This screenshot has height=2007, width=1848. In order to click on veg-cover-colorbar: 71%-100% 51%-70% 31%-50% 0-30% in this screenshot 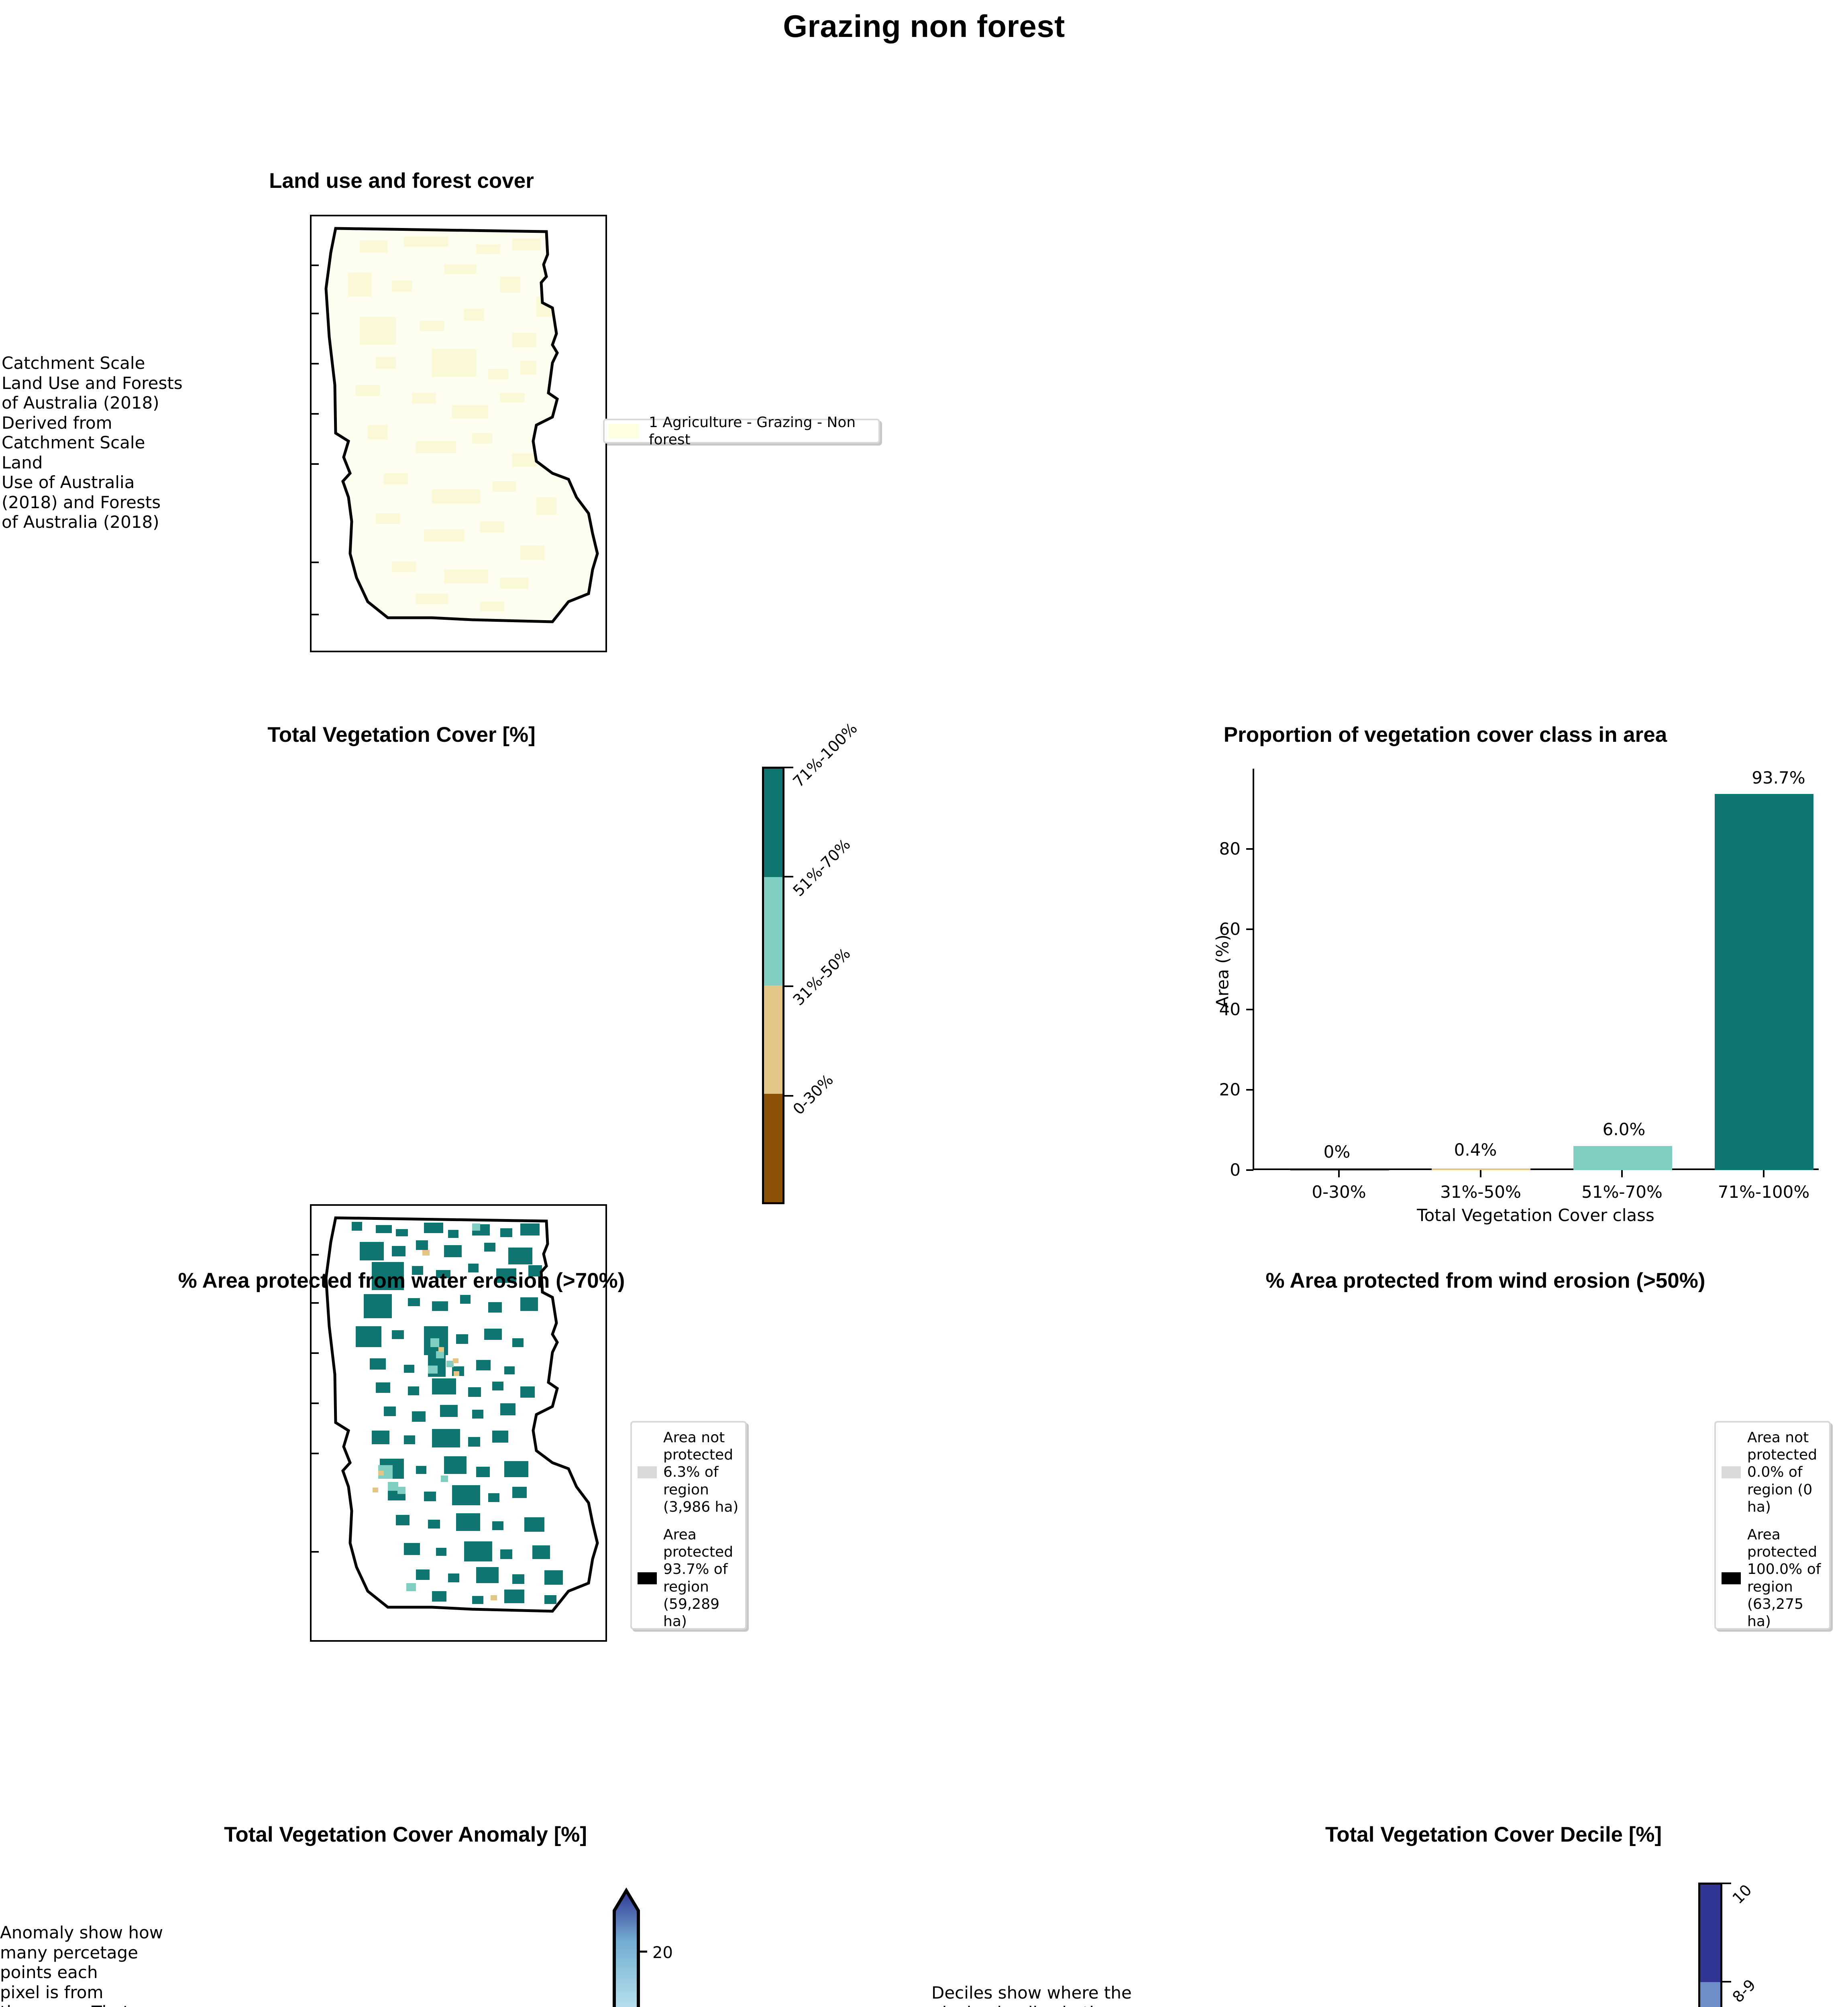, I will do `click(811, 961)`.